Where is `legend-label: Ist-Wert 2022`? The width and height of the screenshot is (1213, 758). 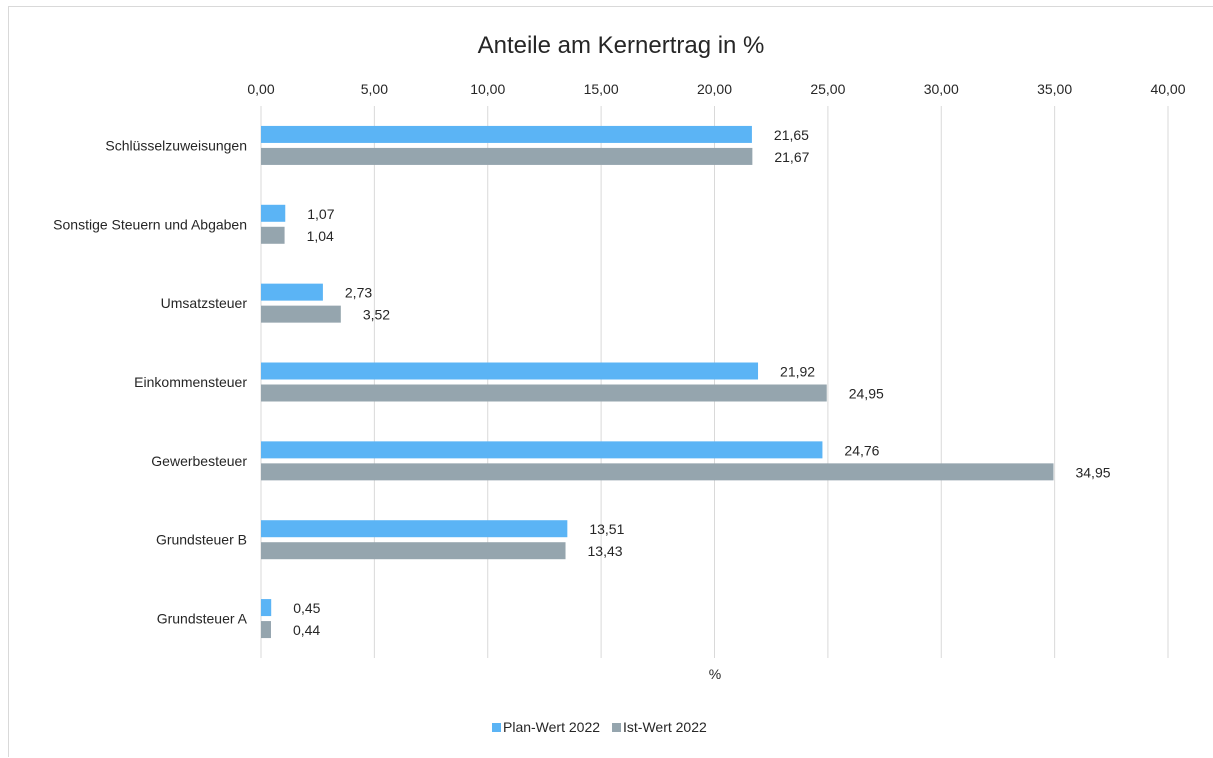 legend-label: Ist-Wert 2022 is located at coordinates (665, 727).